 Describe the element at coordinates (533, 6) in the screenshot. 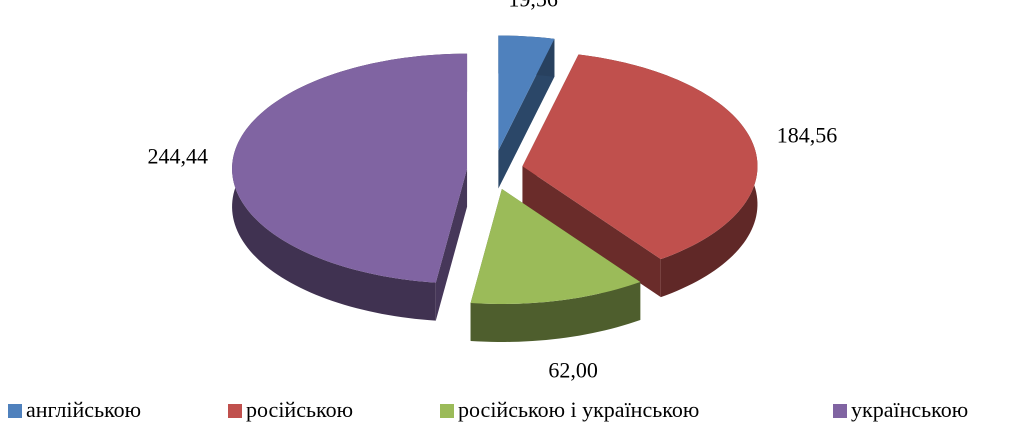

I see `data-label: 19,56` at that location.